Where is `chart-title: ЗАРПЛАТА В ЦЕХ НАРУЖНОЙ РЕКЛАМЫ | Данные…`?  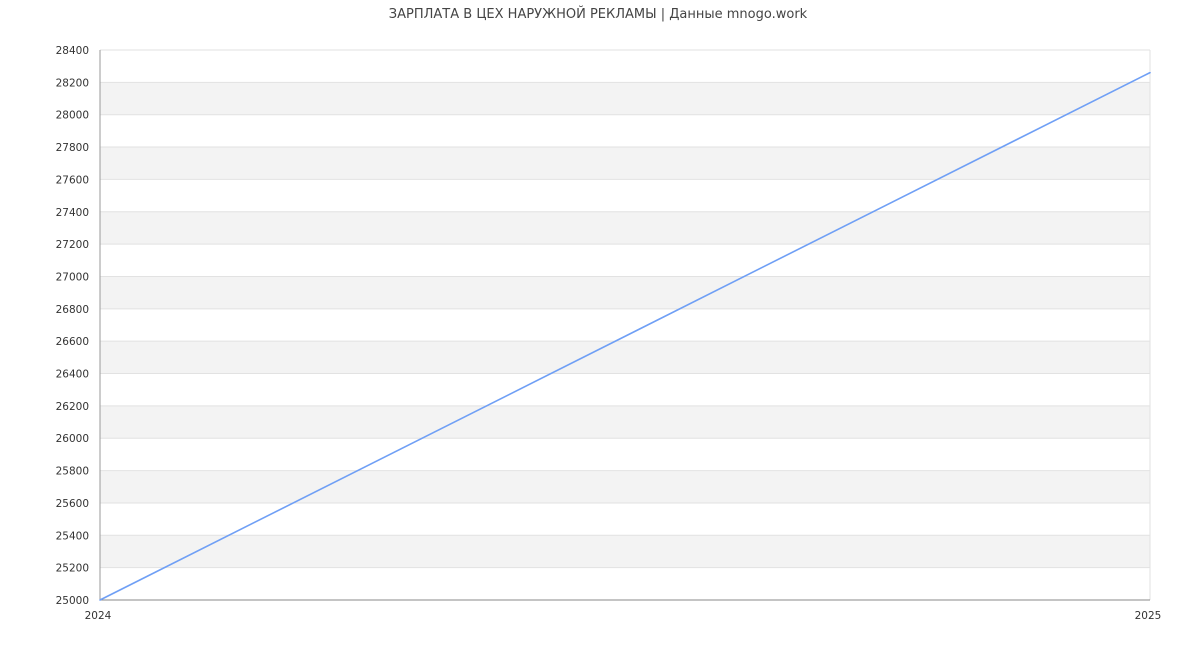
chart-title: ЗАРПЛАТА В ЦЕХ НАРУЖНОЙ РЕКЛАМЫ | Данные… is located at coordinates (598, 14).